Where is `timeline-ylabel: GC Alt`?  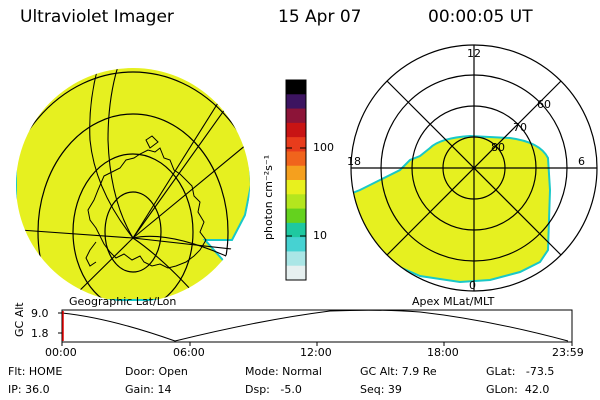 timeline-ylabel: GC Alt is located at coordinates (19, 319).